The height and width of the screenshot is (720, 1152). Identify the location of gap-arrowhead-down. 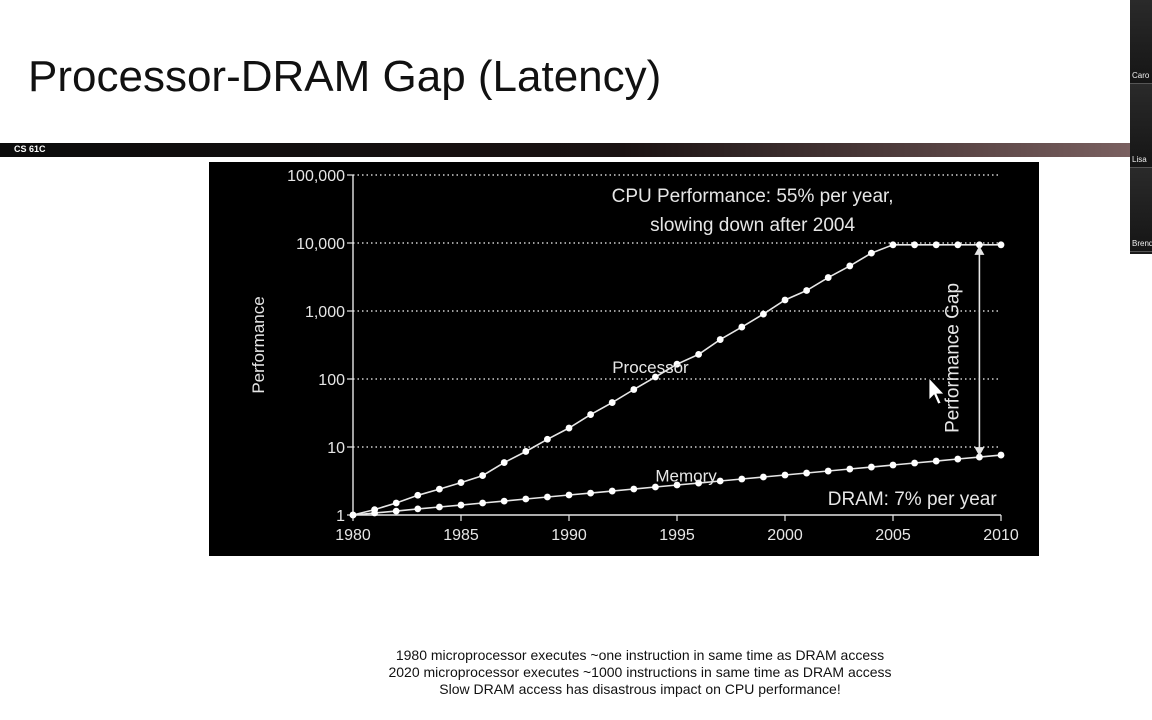
(979, 452).